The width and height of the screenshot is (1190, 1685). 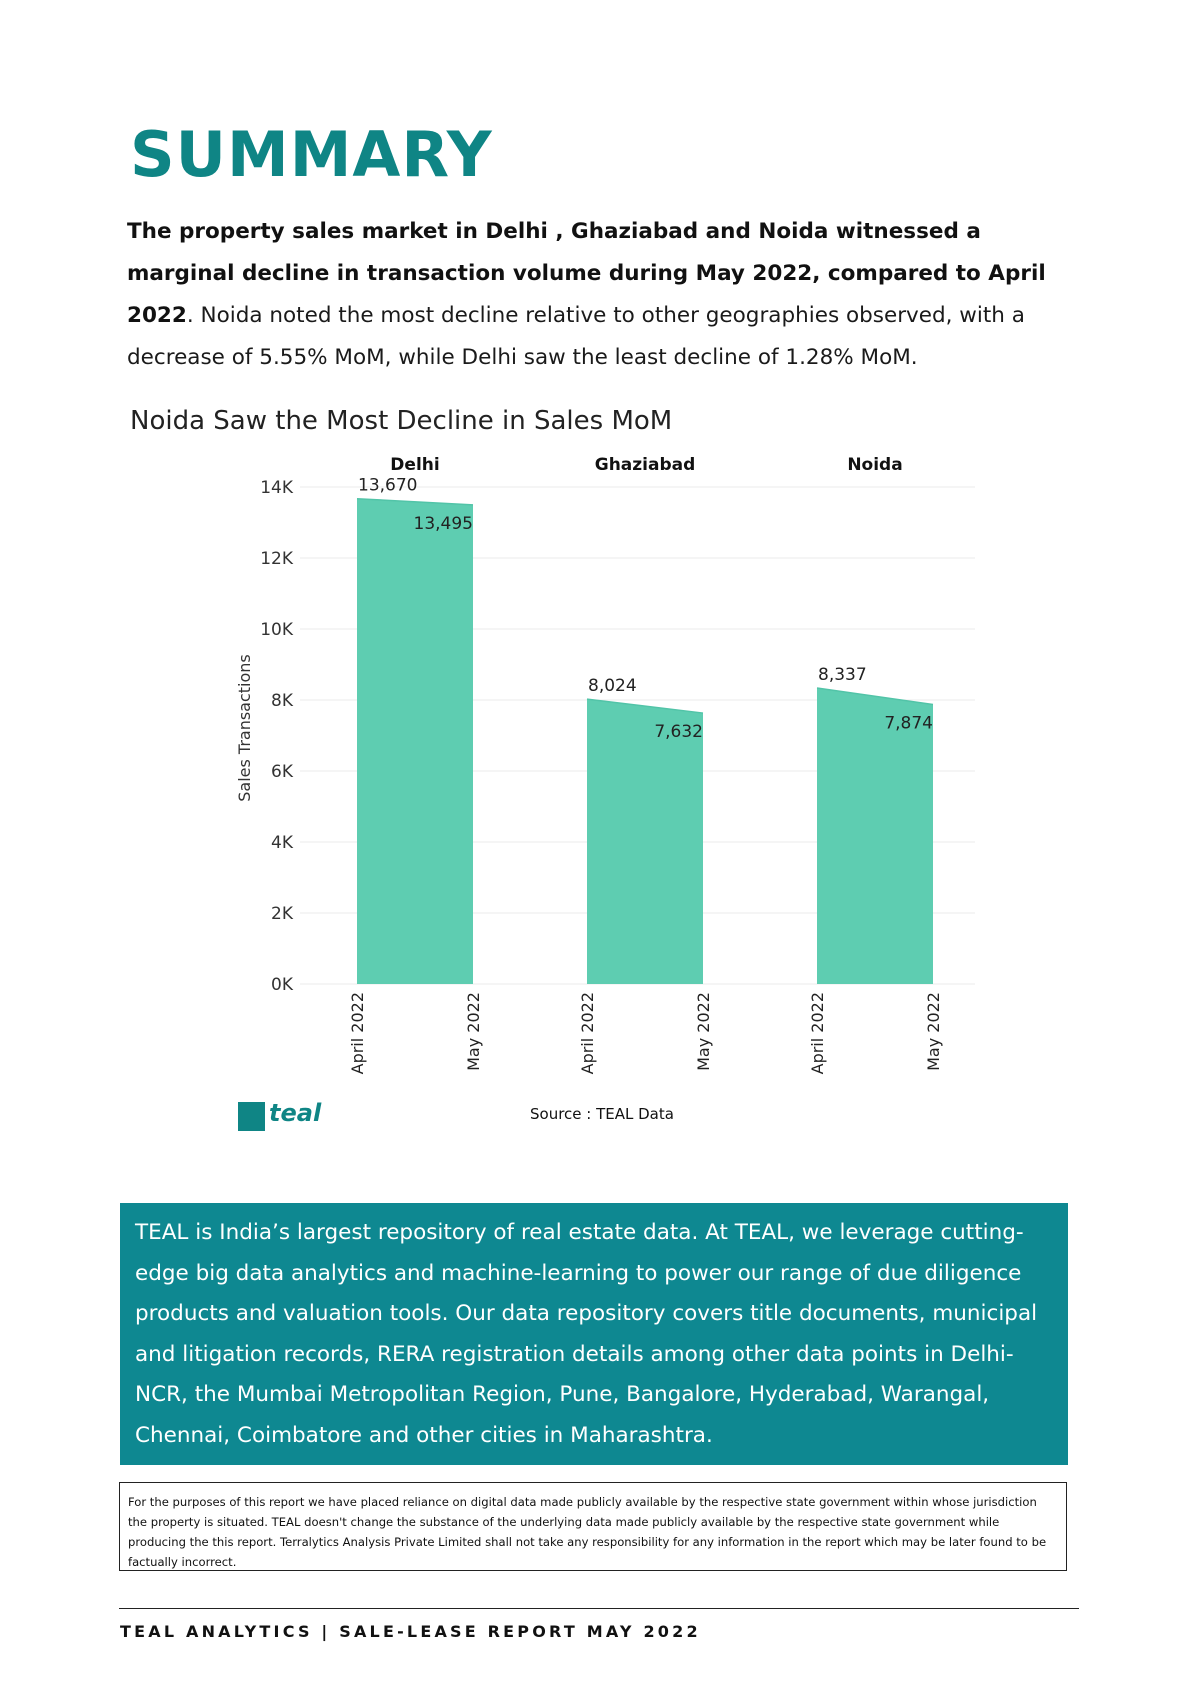 I want to click on y-tick-label: 6K, so click(x=282, y=772).